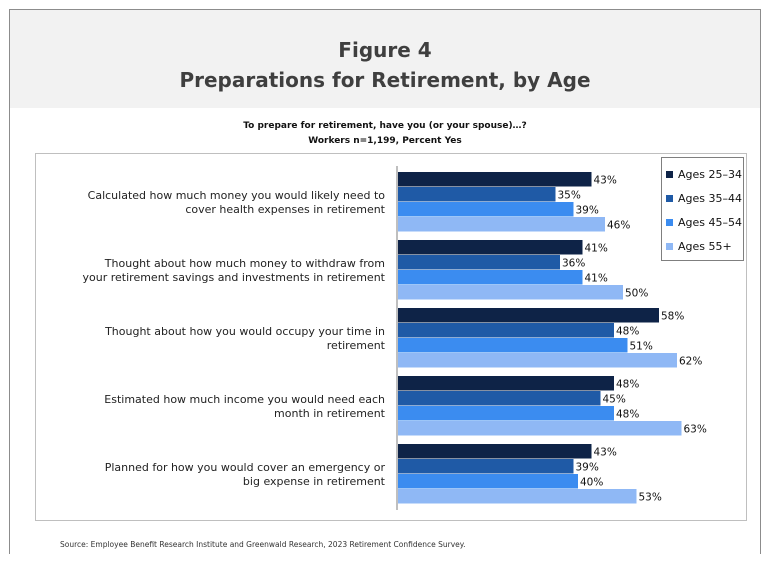 Image resolution: width=770 pixels, height=563 pixels. What do you see at coordinates (710, 174) in the screenshot?
I see `legend-label: Ages 25–34` at bounding box center [710, 174].